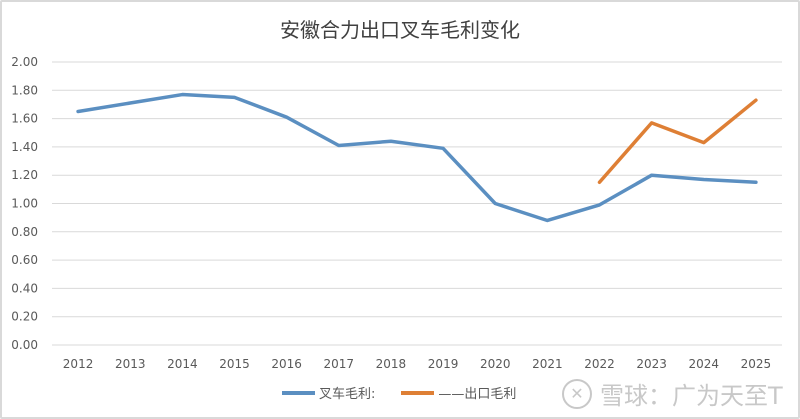 The image size is (800, 419). Describe the element at coordinates (400, 30) in the screenshot. I see `chart-title: 安徽合力出口叉车毛利变化` at that location.